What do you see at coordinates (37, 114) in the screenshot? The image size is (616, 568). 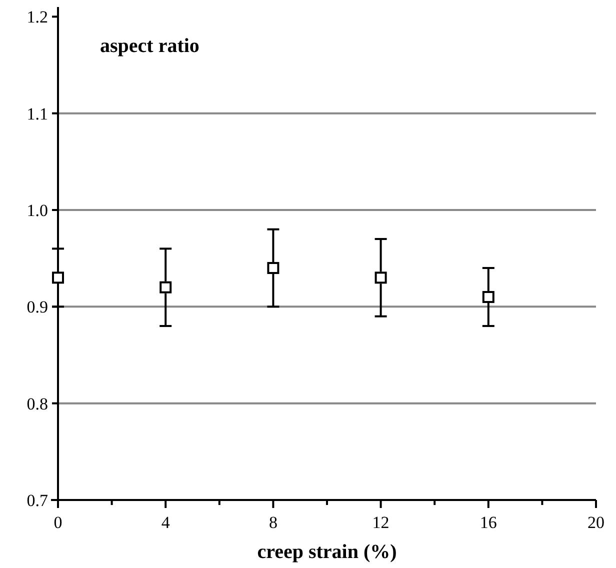 I see `y-tick-label: 1.1` at bounding box center [37, 114].